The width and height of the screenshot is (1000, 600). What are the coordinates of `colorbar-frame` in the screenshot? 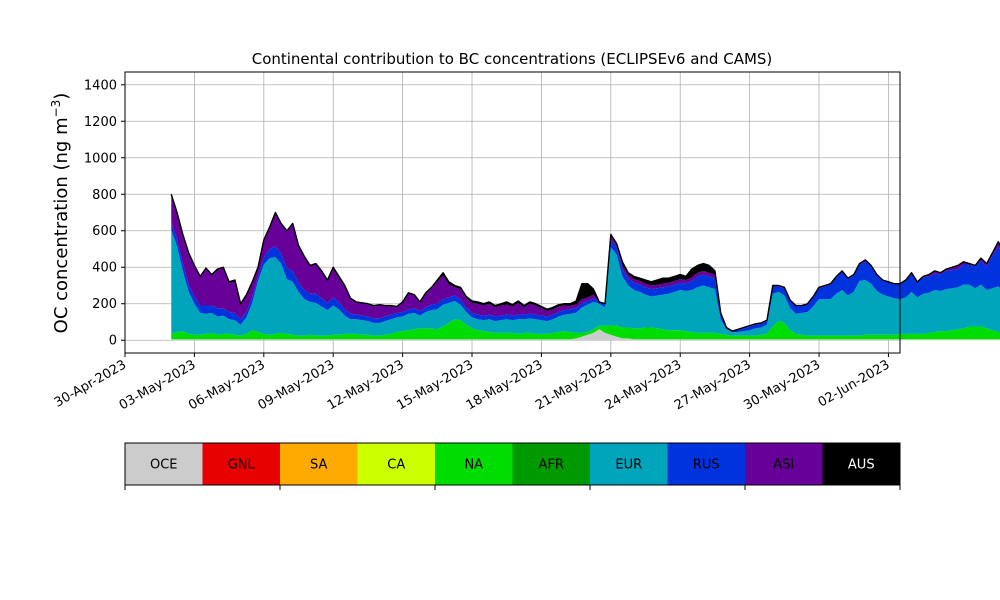 It's located at (512, 464).